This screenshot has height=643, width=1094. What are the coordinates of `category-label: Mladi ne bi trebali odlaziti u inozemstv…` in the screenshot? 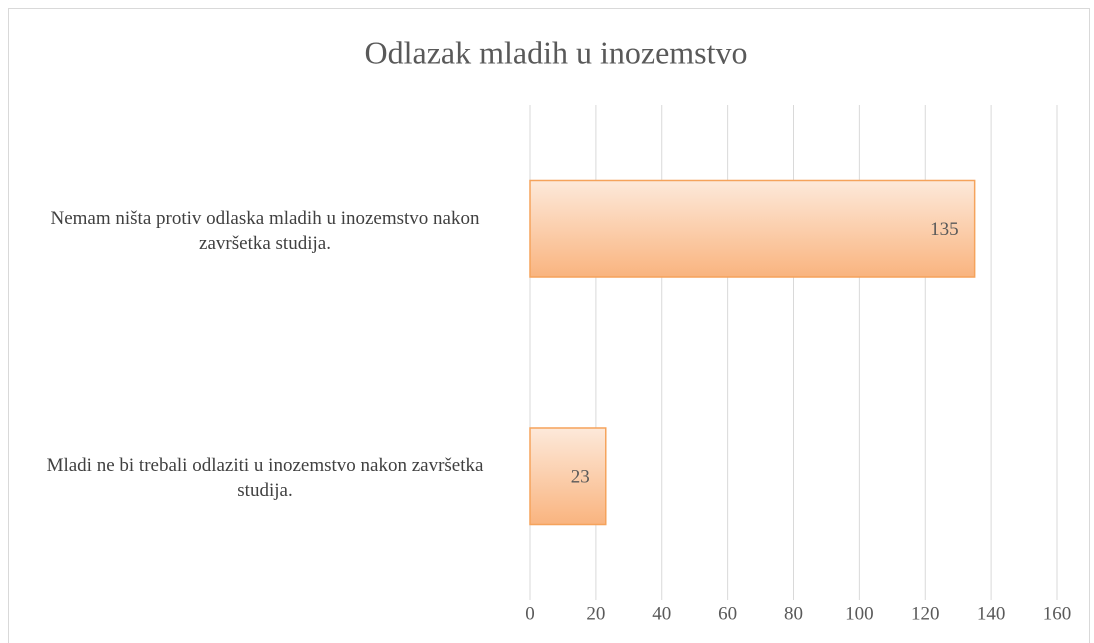 It's located at (265, 478).